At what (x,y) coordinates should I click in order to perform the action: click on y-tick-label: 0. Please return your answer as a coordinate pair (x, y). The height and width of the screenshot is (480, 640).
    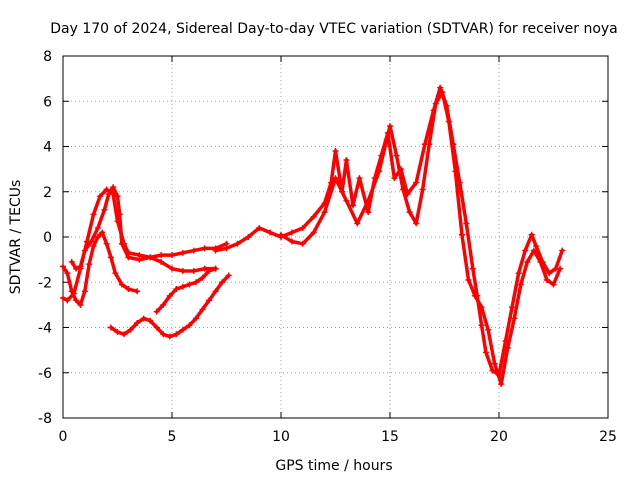
    Looking at the image, I should click on (47, 238).